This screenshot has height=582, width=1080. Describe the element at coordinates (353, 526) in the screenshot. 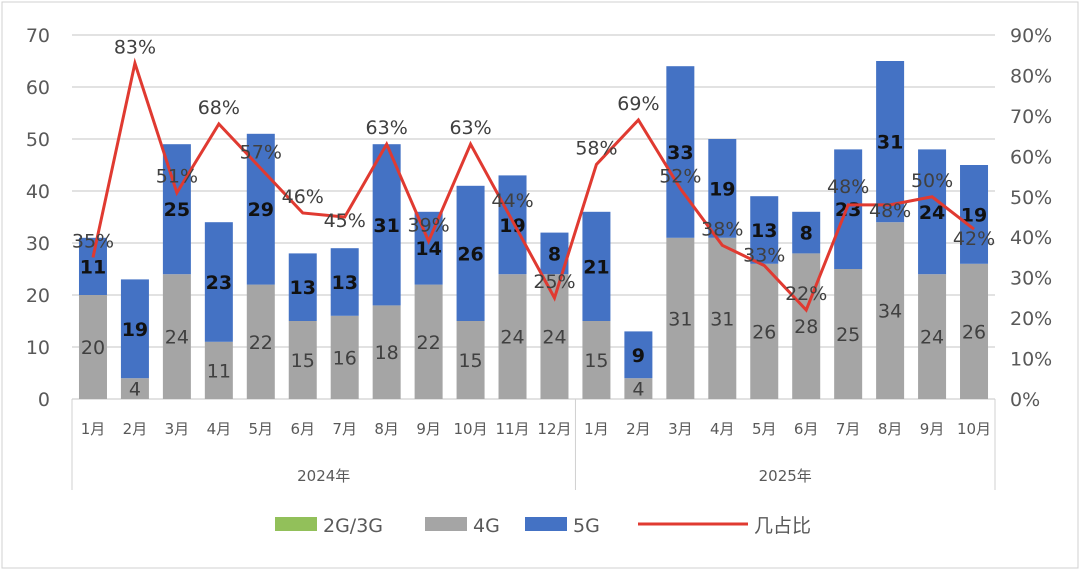

I see `legend-label: 2G/3G` at that location.